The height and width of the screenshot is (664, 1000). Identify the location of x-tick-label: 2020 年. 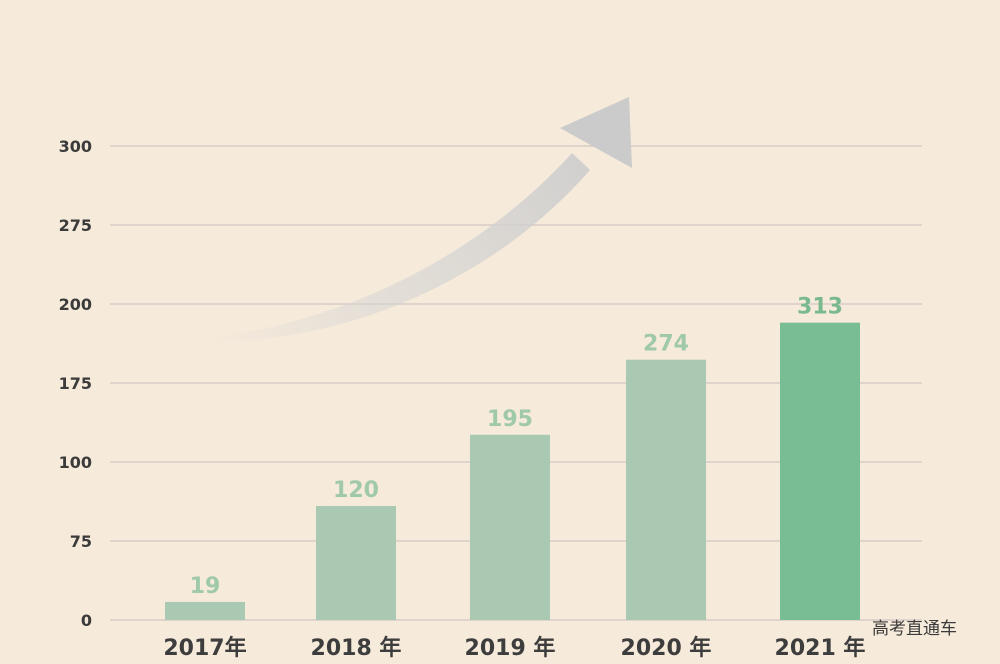
(666, 648).